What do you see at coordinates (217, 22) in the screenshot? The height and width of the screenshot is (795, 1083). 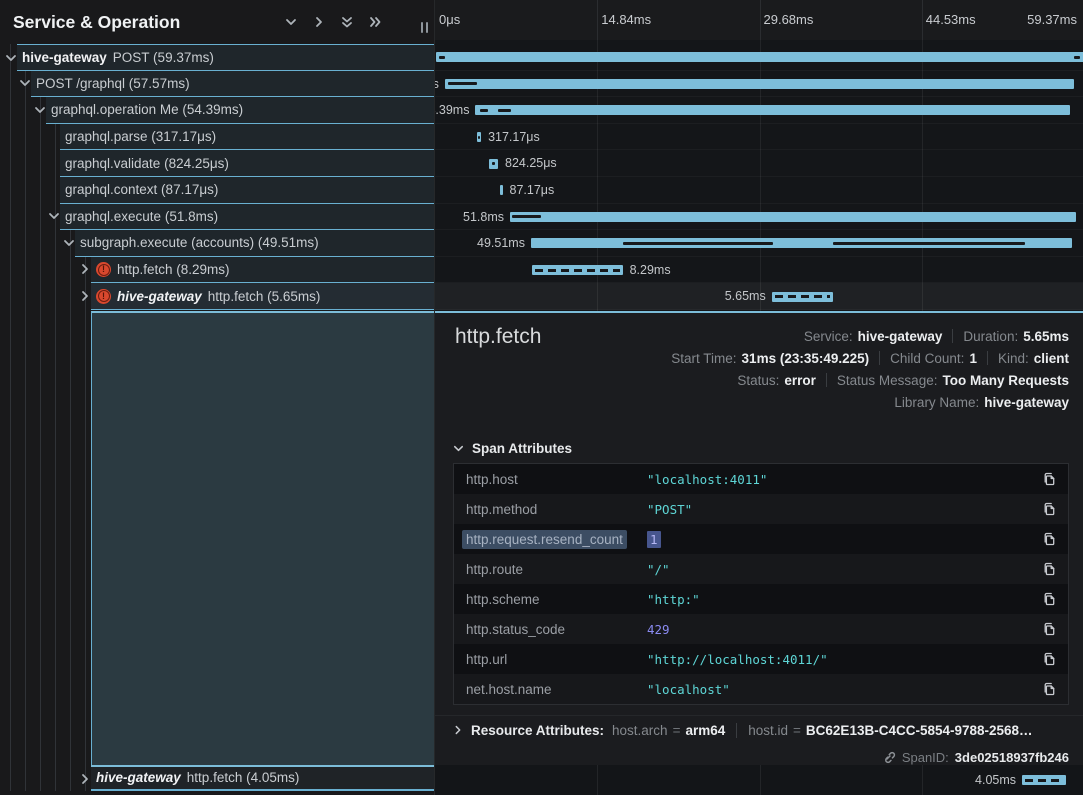 I see `tree-panel-header: Service & Operation` at bounding box center [217, 22].